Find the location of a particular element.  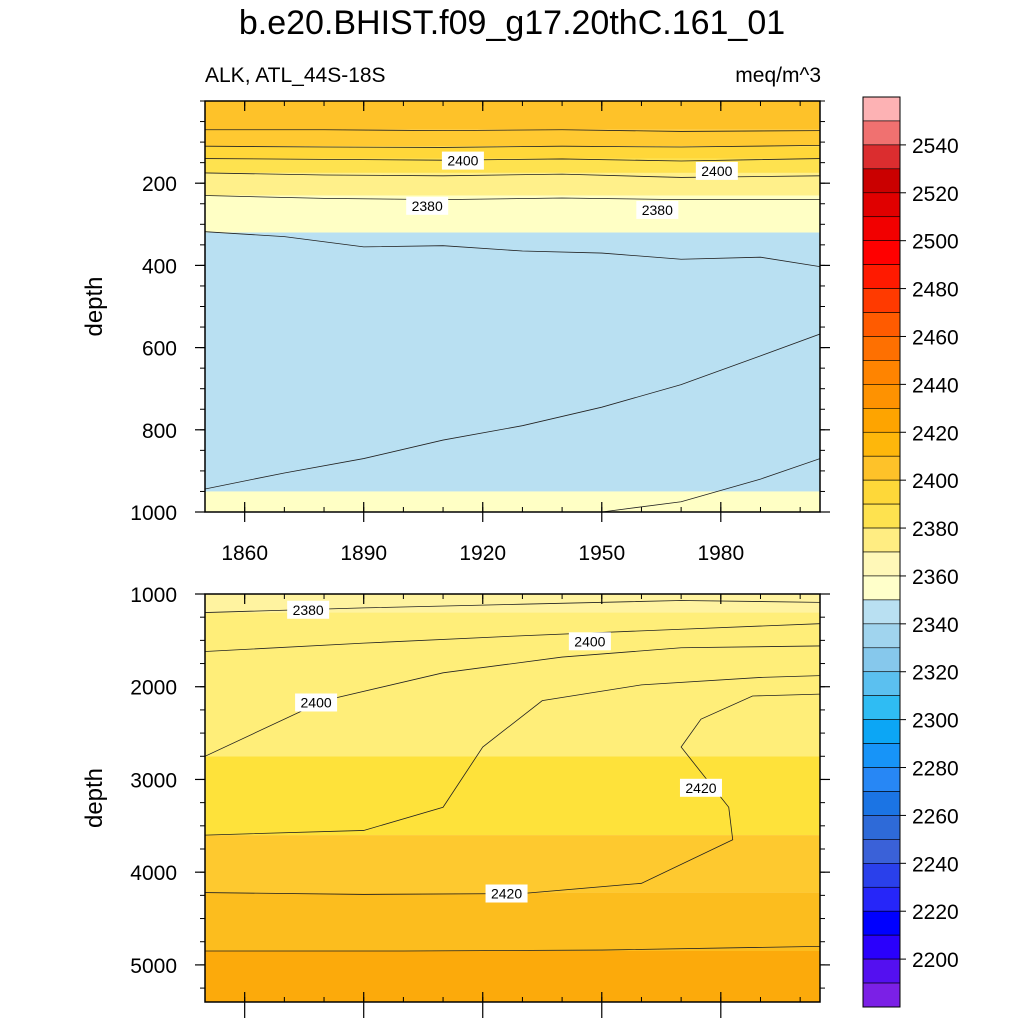

y-tick-label: 200 is located at coordinates (159, 184).